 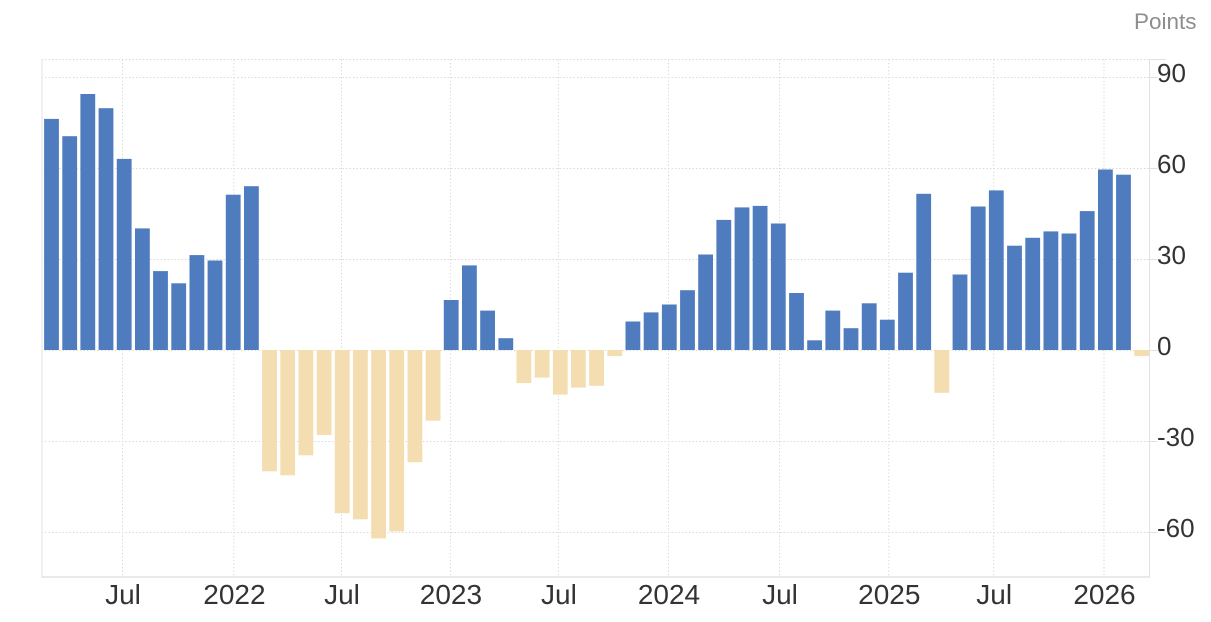 What do you see at coordinates (451, 594) in the screenshot?
I see `svg-text: 2023` at bounding box center [451, 594].